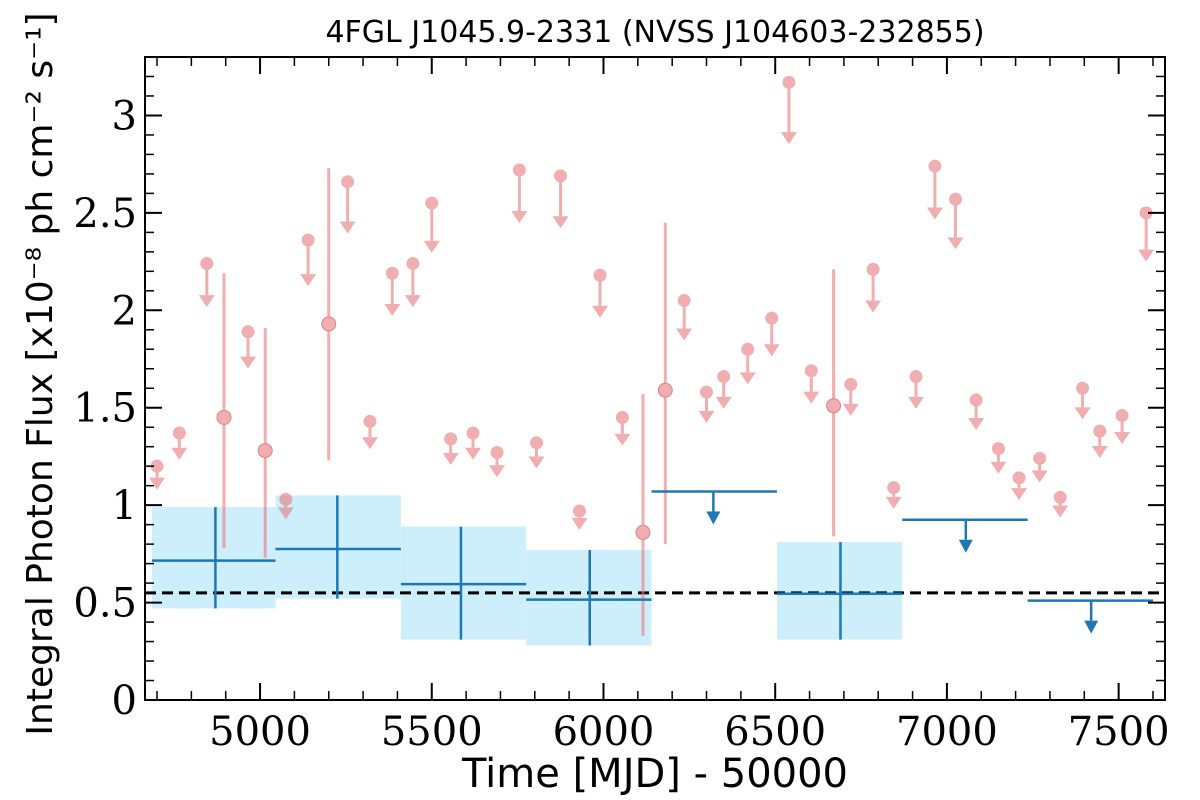  Describe the element at coordinates (124, 311) in the screenshot. I see `y-tick-label: 2` at that location.